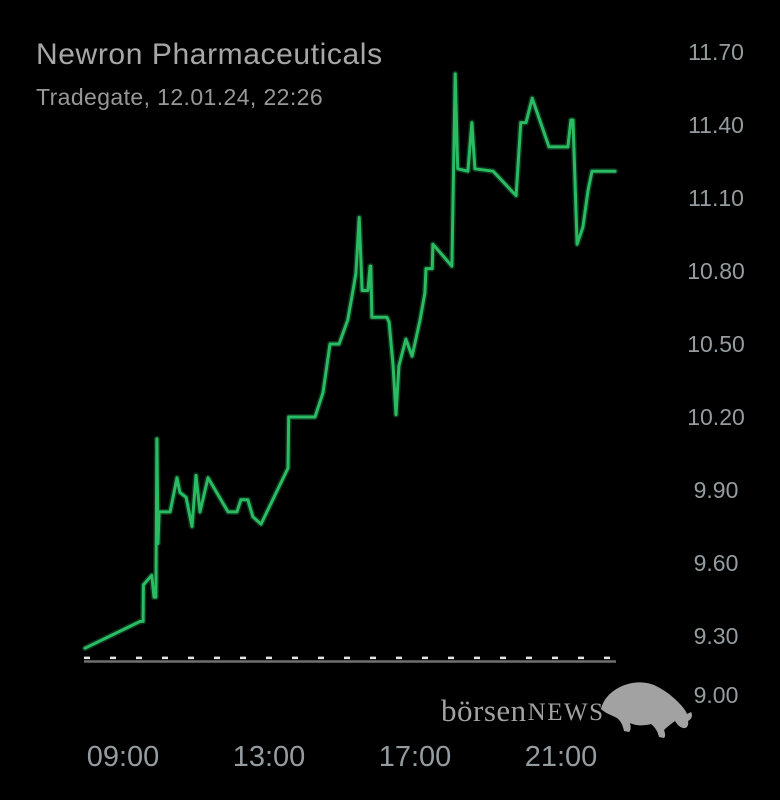 The height and width of the screenshot is (800, 780). I want to click on x-axis-label: 13:00, so click(269, 757).